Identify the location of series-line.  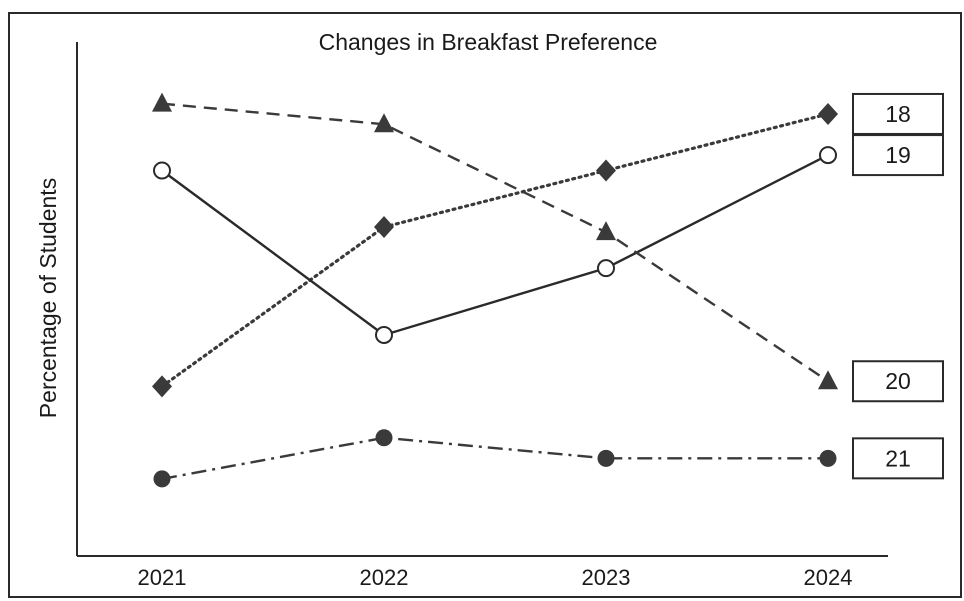
(494, 458).